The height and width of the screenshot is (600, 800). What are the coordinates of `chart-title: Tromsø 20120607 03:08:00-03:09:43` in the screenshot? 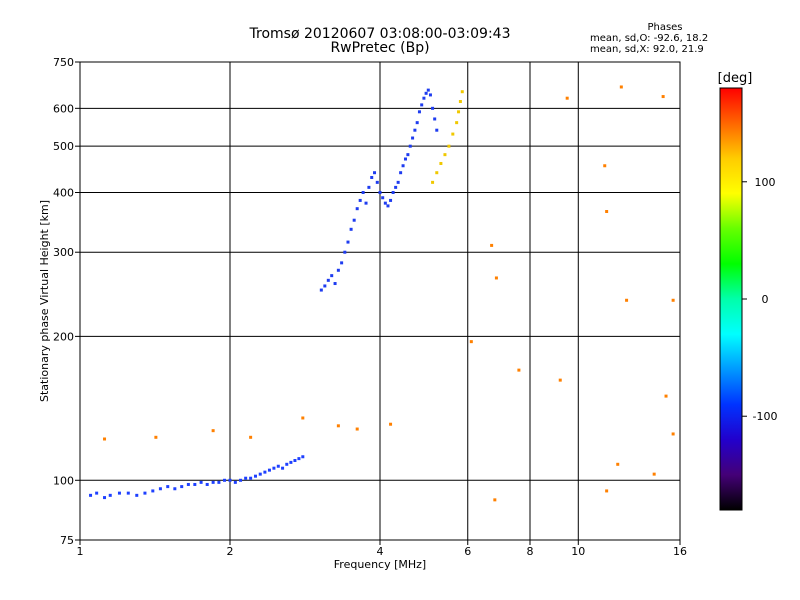 It's located at (380, 34).